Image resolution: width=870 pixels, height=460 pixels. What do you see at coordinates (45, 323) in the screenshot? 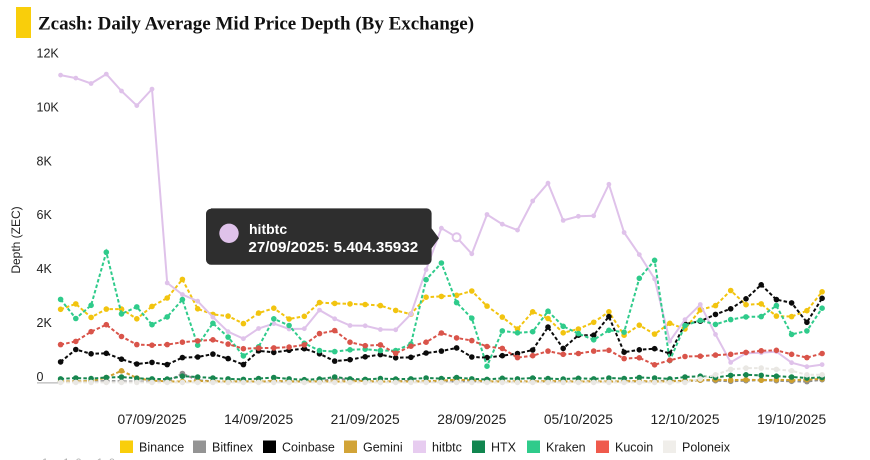
I see `svg-text: 2K` at bounding box center [45, 323].